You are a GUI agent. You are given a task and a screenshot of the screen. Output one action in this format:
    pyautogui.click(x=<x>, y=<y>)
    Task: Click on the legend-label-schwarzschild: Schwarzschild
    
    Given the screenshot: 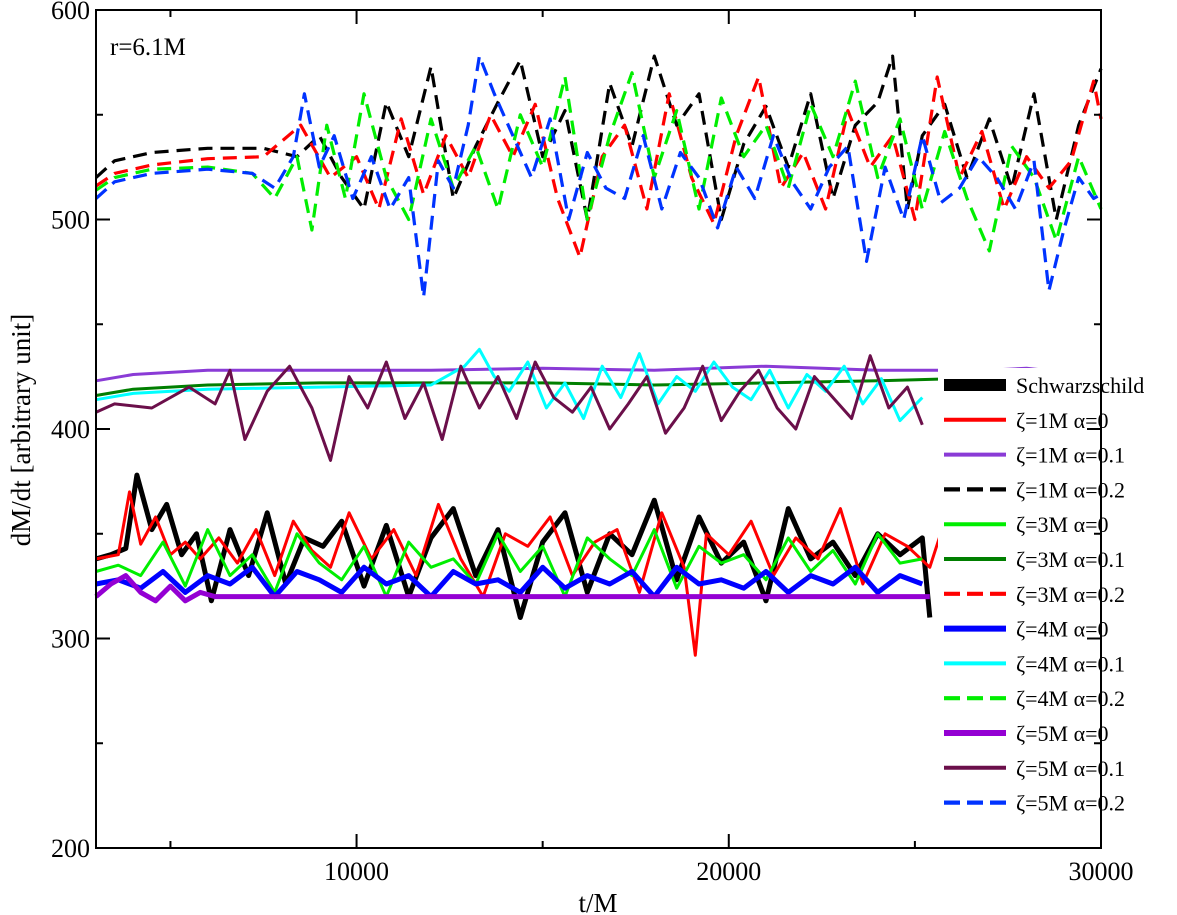 What is the action you would take?
    pyautogui.click(x=1080, y=385)
    